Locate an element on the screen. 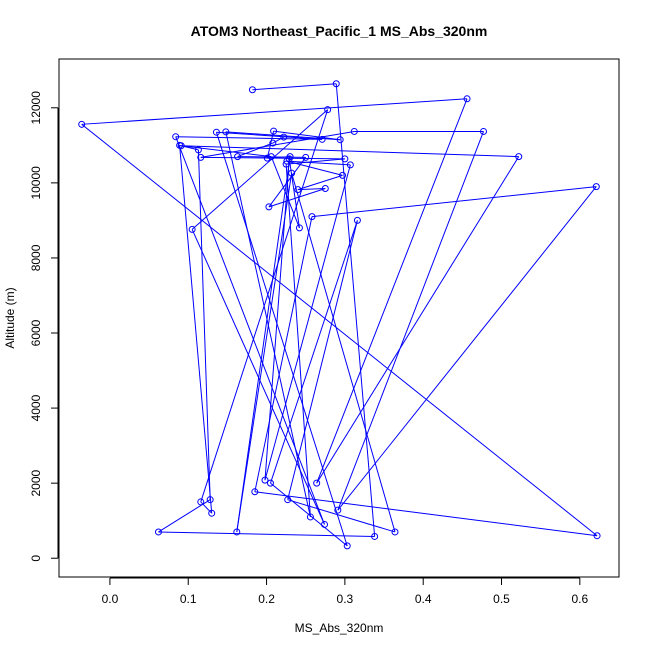 The height and width of the screenshot is (650, 650). x-tick-label: 0.3 is located at coordinates (345, 599).